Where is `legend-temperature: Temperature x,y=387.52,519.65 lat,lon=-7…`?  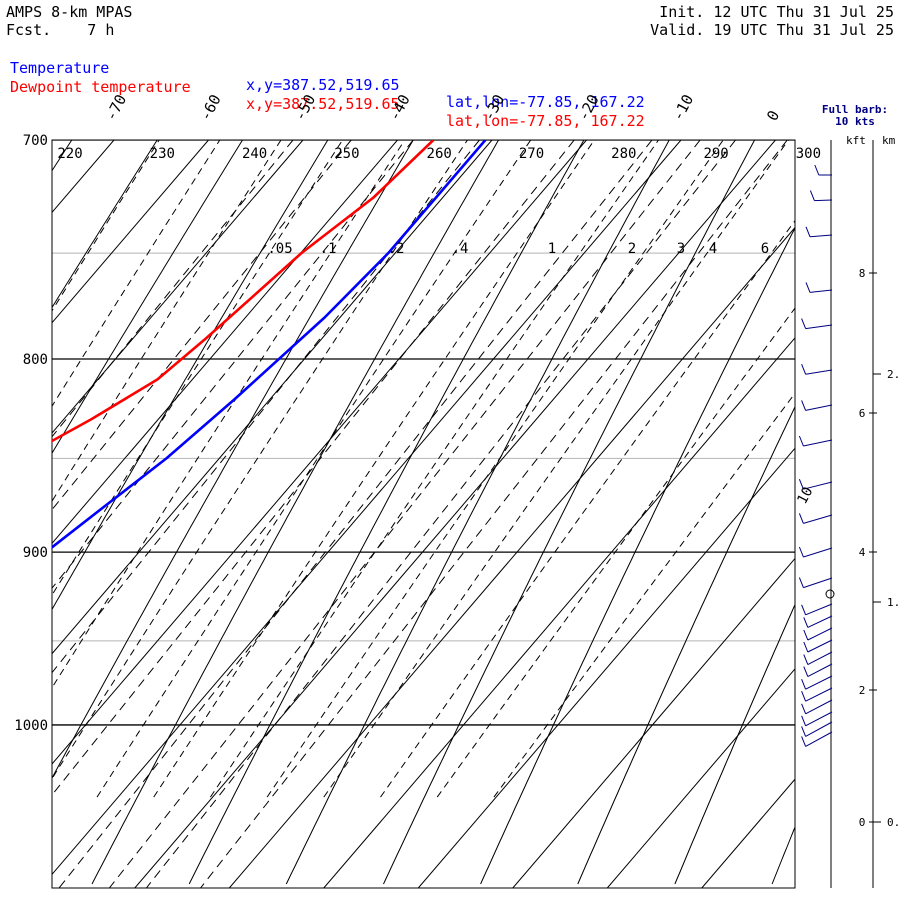
legend-temperature: Temperature x,y=387.52,519.65 lat,lon=-7… is located at coordinates (327, 77).